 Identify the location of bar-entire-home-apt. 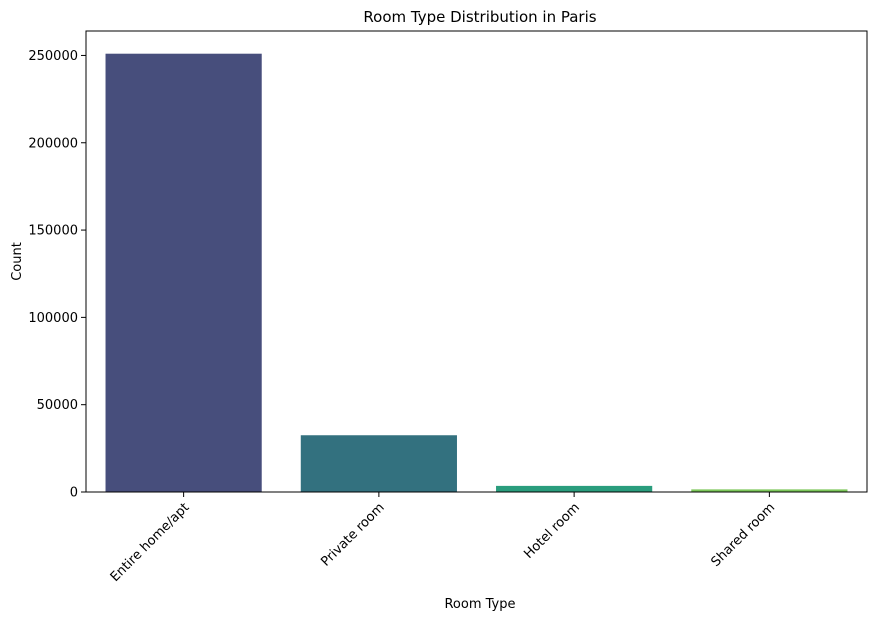
(183, 273).